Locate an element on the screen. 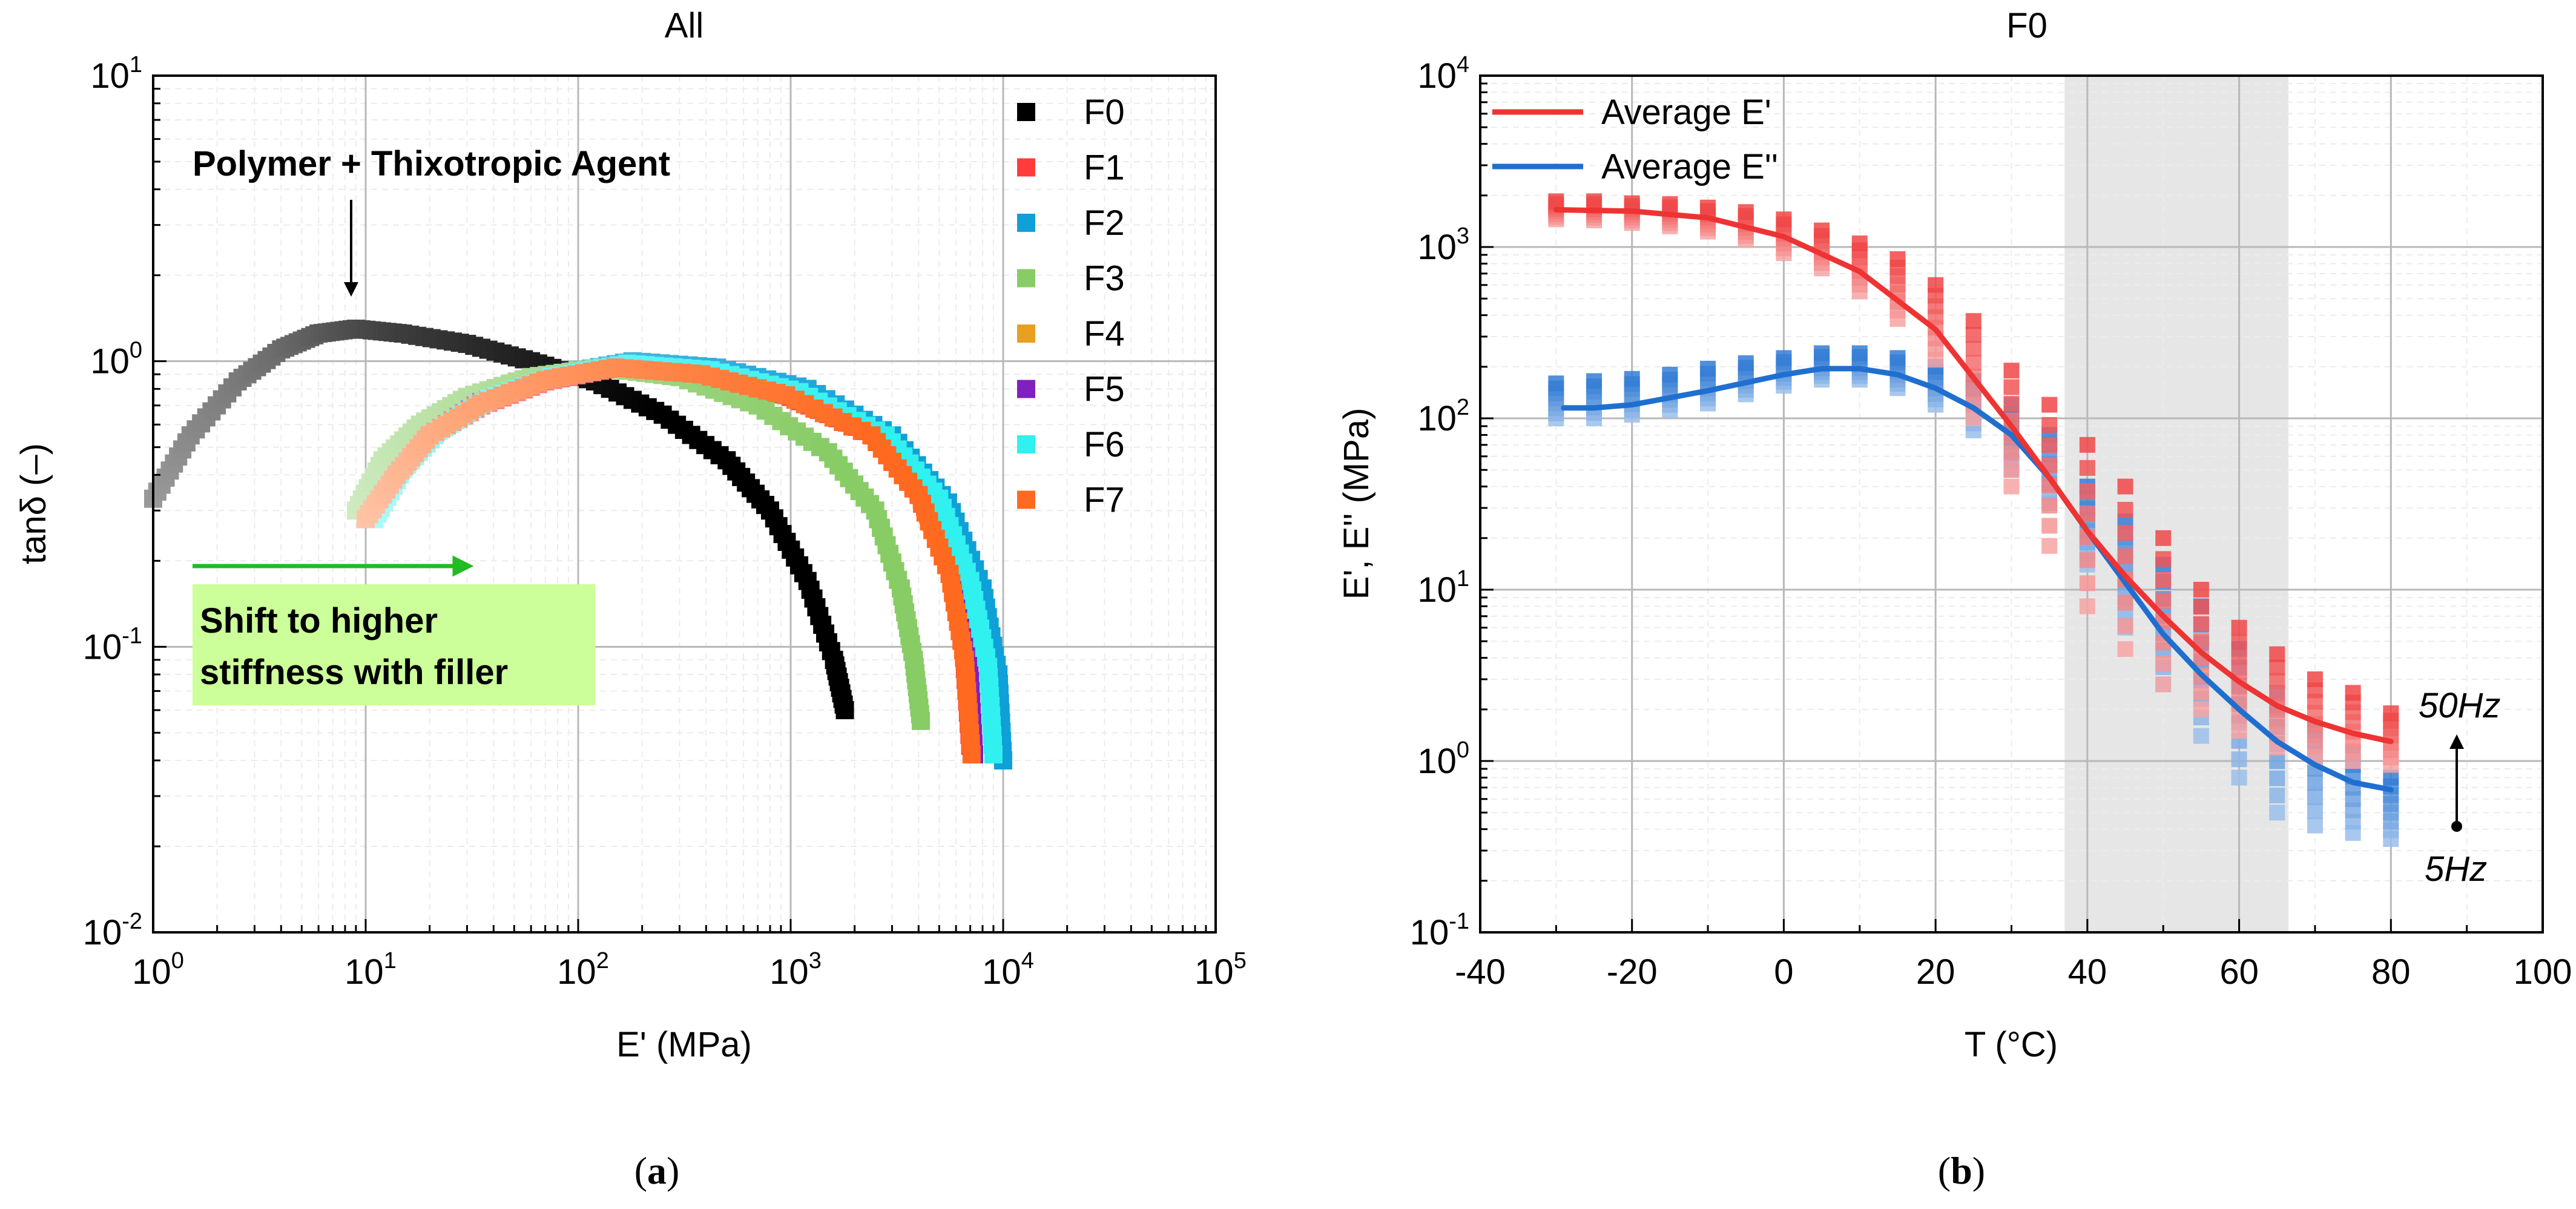  caption-b: (b) is located at coordinates (1961, 1170).